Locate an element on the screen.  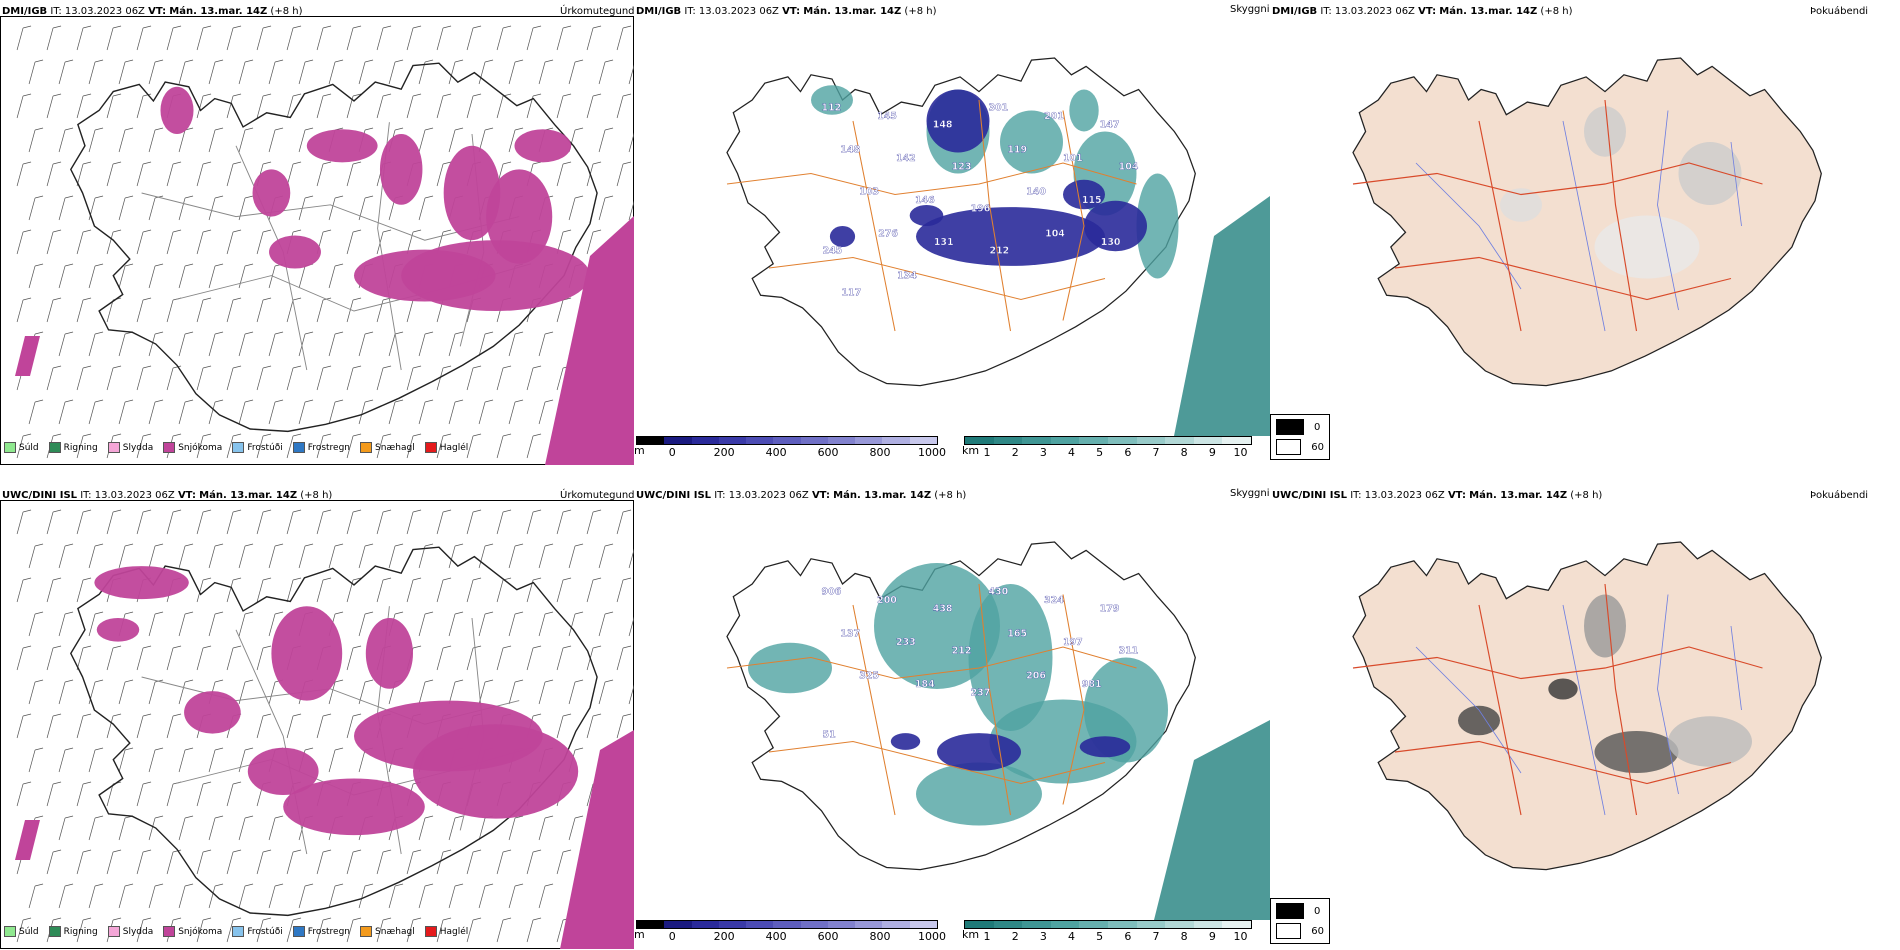
legend-label: Frostúði is located at coordinates (265, 447).